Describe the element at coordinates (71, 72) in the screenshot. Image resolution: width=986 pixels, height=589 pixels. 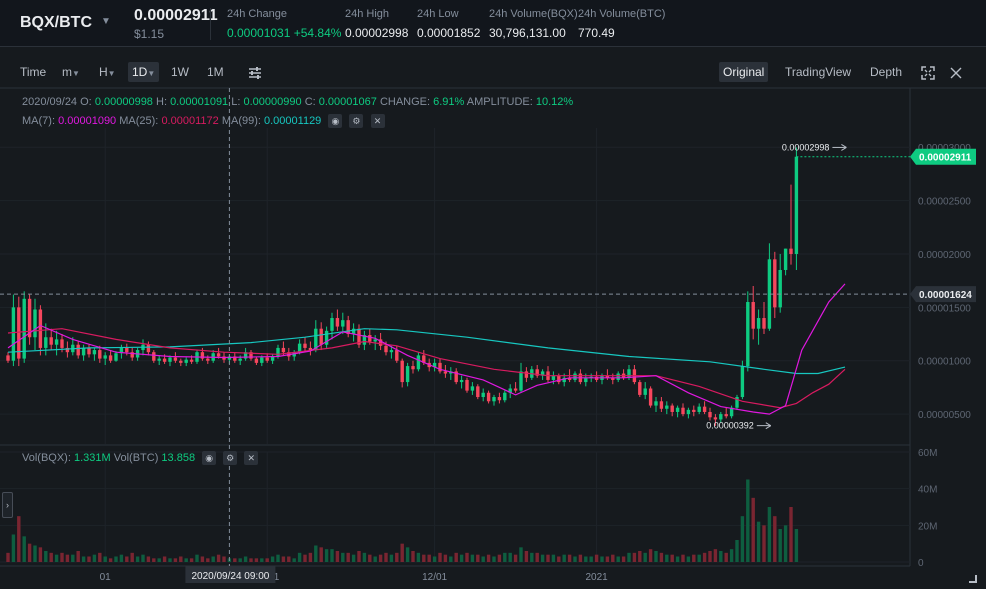
I see `interval-minute-dropdown: m▼` at that location.